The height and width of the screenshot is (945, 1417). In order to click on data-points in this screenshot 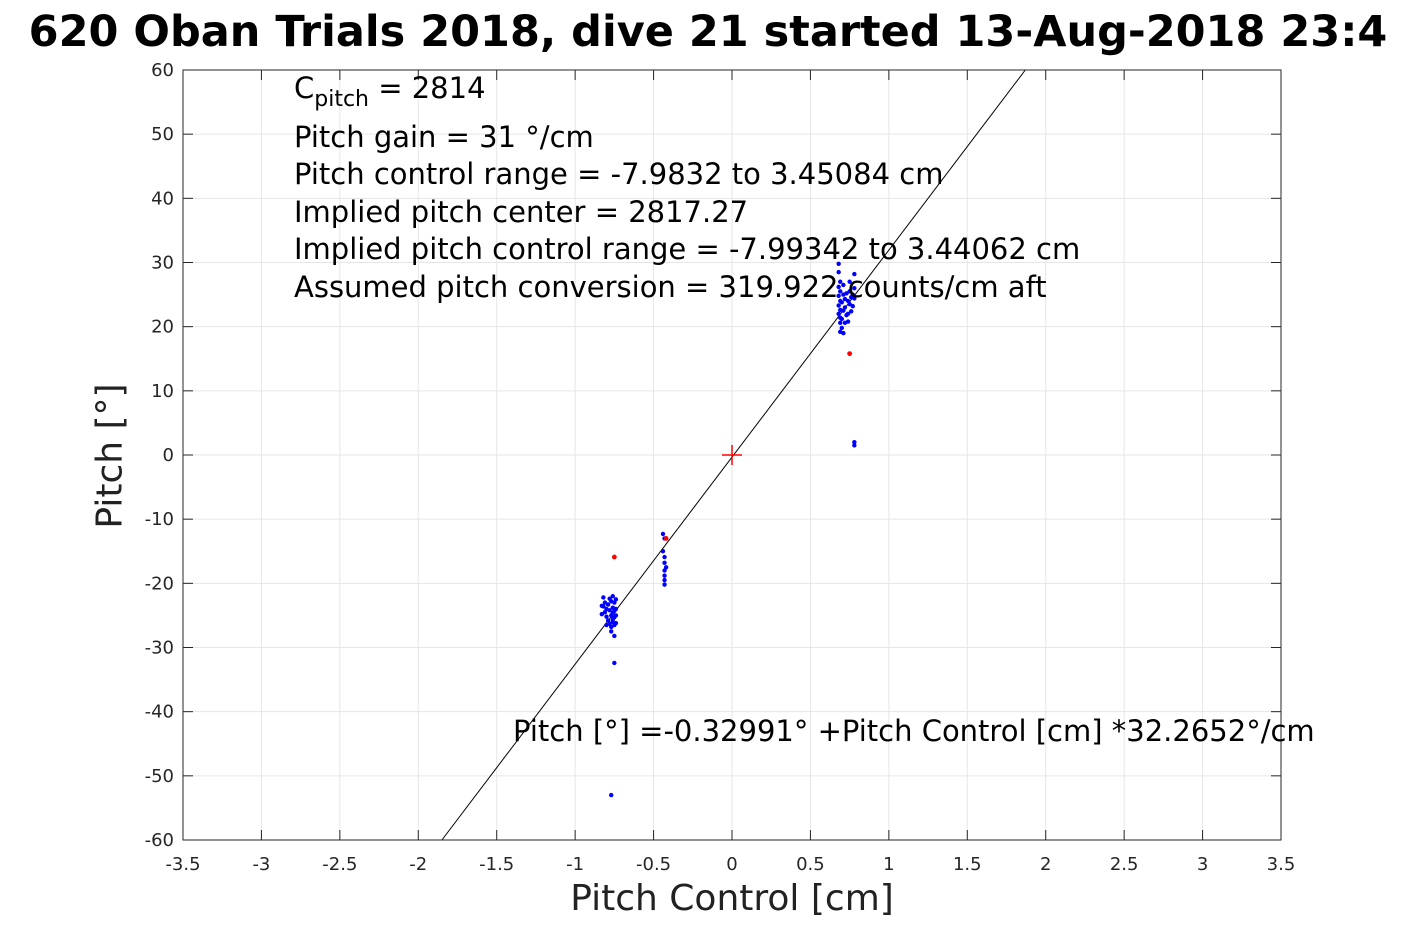, I will do `click(728, 529)`.